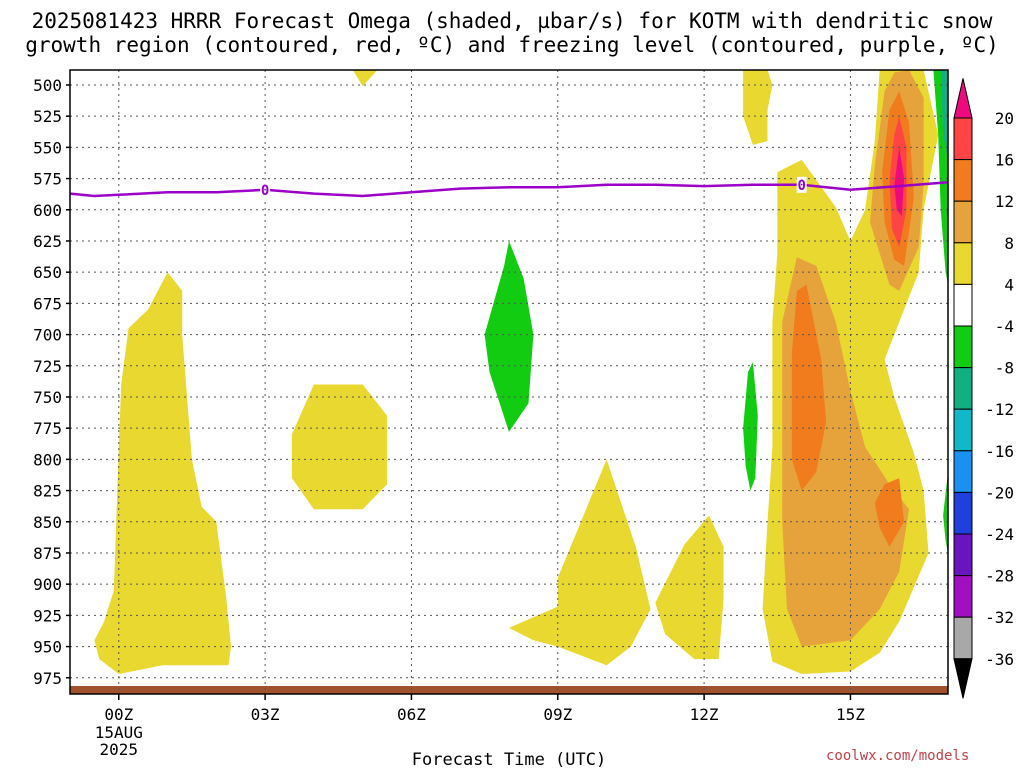  I want to click on colorbar-label: -20, so click(999, 492).